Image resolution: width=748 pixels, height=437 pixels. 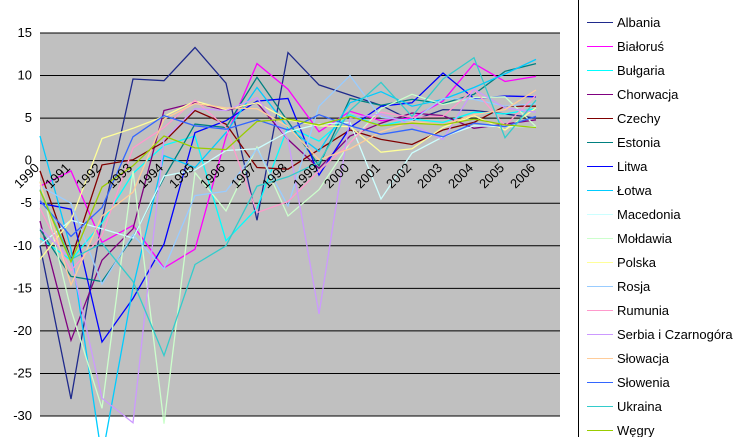 I want to click on legend-item: Węgry, so click(x=621, y=428).